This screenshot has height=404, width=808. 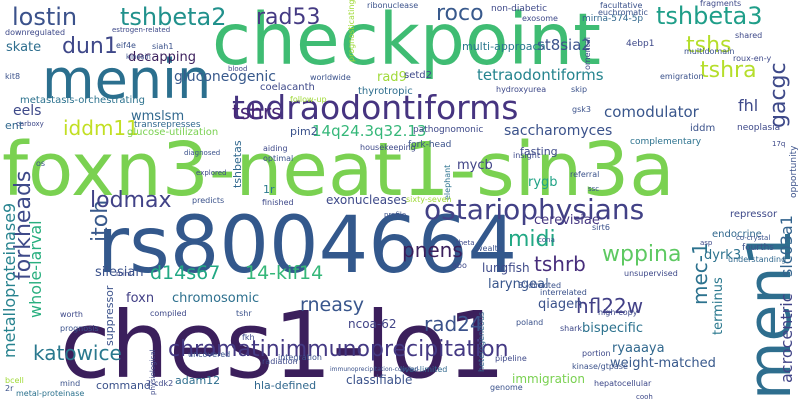 What do you see at coordinates (703, 128) in the screenshot?
I see `word-iddm: iddm` at bounding box center [703, 128].